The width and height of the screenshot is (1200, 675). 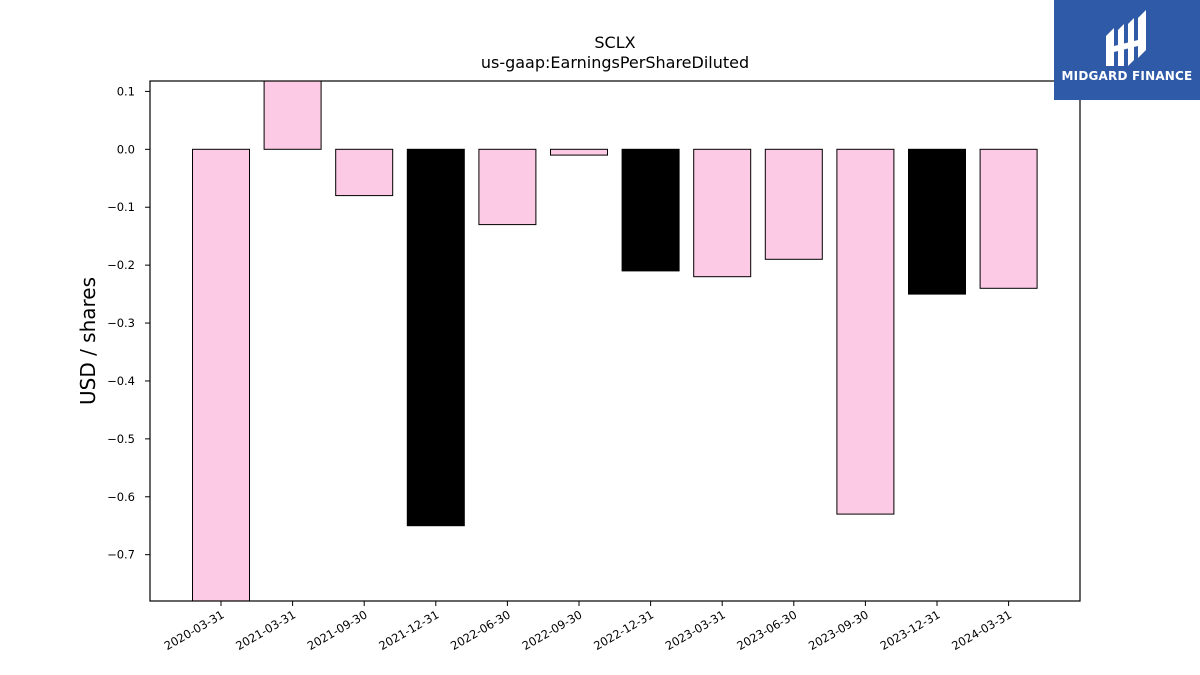 I want to click on brand-name: MIDGARD FINANCE, so click(x=1127, y=76).